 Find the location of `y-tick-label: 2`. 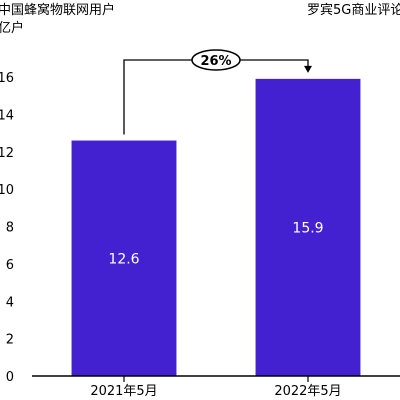

y-tick-label: 2 is located at coordinates (10, 340).